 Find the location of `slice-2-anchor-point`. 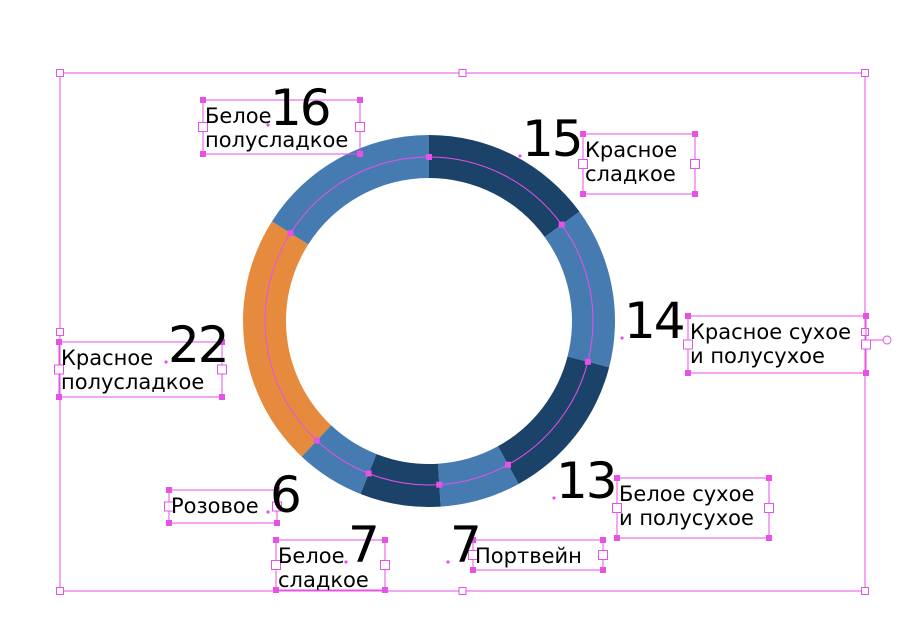

slice-2-anchor-point is located at coordinates (561, 224).